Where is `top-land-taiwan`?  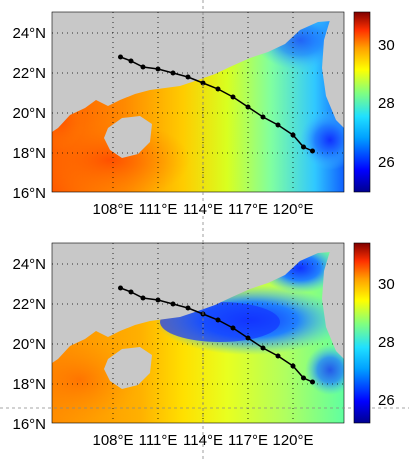 top-land-taiwan is located at coordinates (333, 72).